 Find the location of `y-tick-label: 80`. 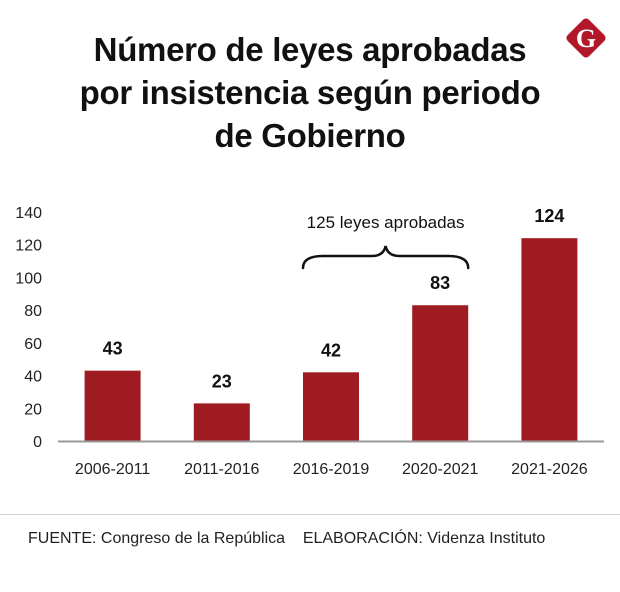

y-tick-label: 80 is located at coordinates (33, 311).